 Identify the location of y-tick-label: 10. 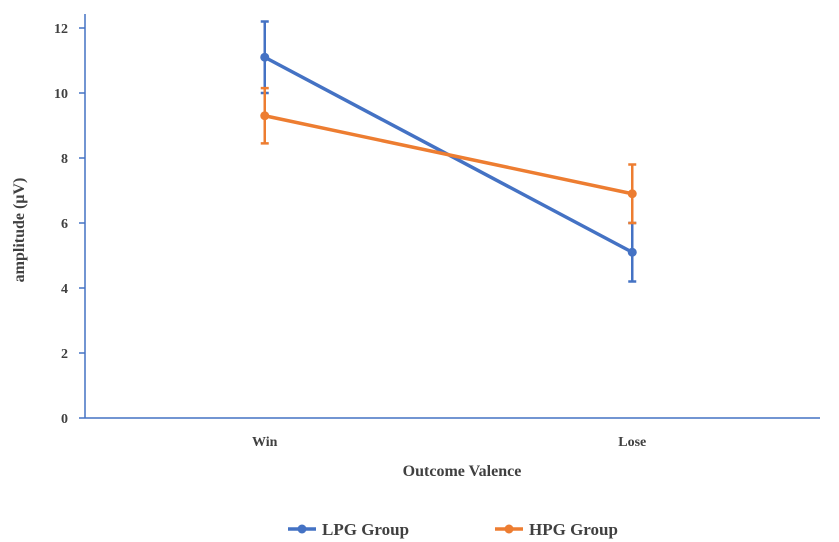
(61, 94).